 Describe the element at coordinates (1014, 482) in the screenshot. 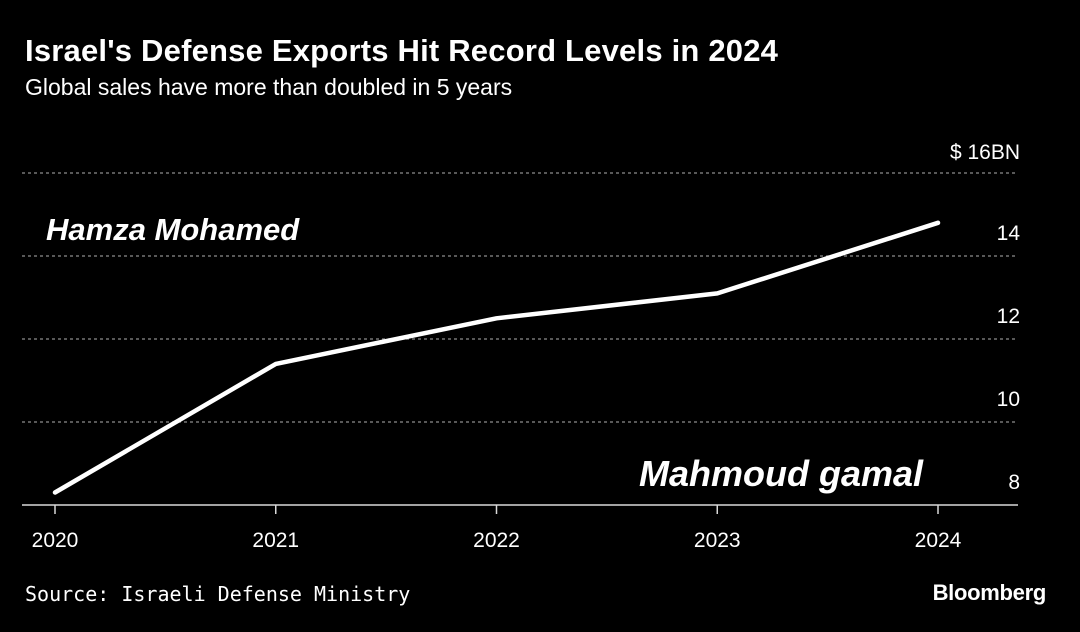

I see `y-tick-label: 8` at that location.